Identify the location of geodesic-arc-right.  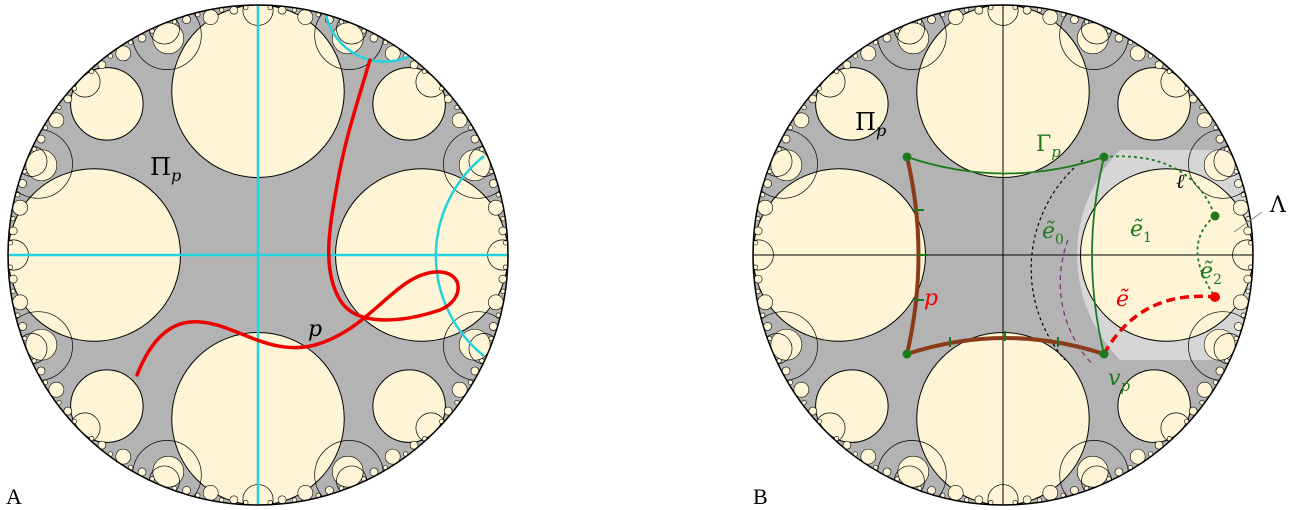
(459, 256).